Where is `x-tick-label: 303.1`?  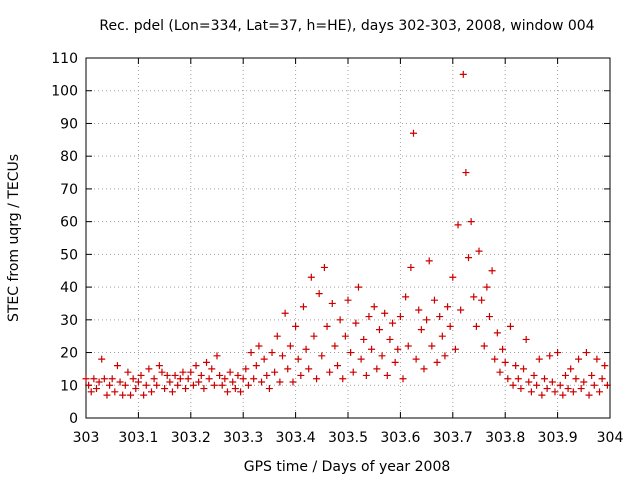 x-tick-label: 303.1 is located at coordinates (138, 438).